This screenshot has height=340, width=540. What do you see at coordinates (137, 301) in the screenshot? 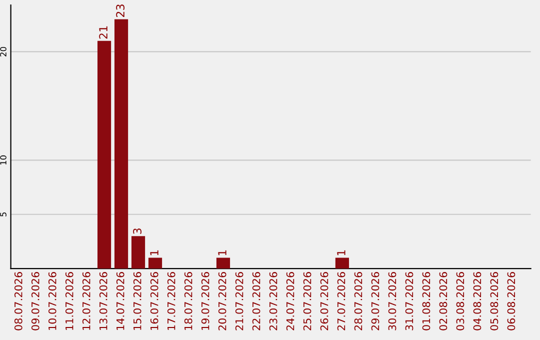
I see `x-tick-label: 15.07.2026` at bounding box center [137, 301].